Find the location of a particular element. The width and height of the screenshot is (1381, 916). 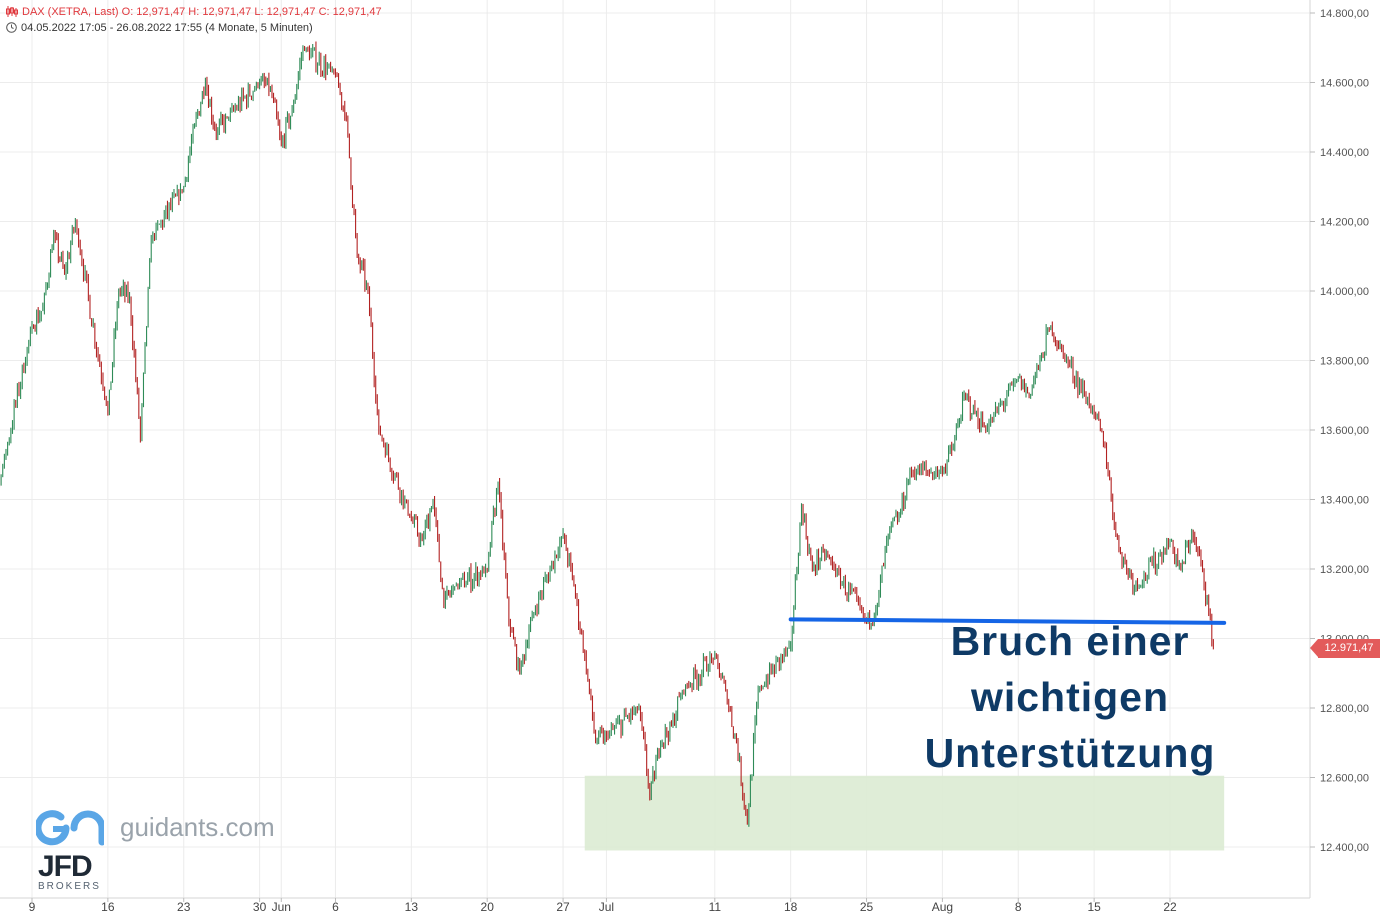

x-tick-label: 27 is located at coordinates (563, 907).